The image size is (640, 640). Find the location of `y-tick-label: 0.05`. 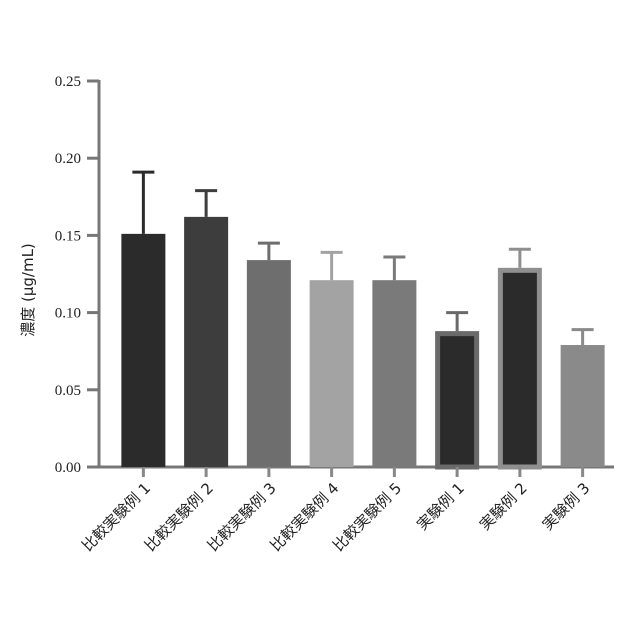

y-tick-label: 0.05 is located at coordinates (68, 391).